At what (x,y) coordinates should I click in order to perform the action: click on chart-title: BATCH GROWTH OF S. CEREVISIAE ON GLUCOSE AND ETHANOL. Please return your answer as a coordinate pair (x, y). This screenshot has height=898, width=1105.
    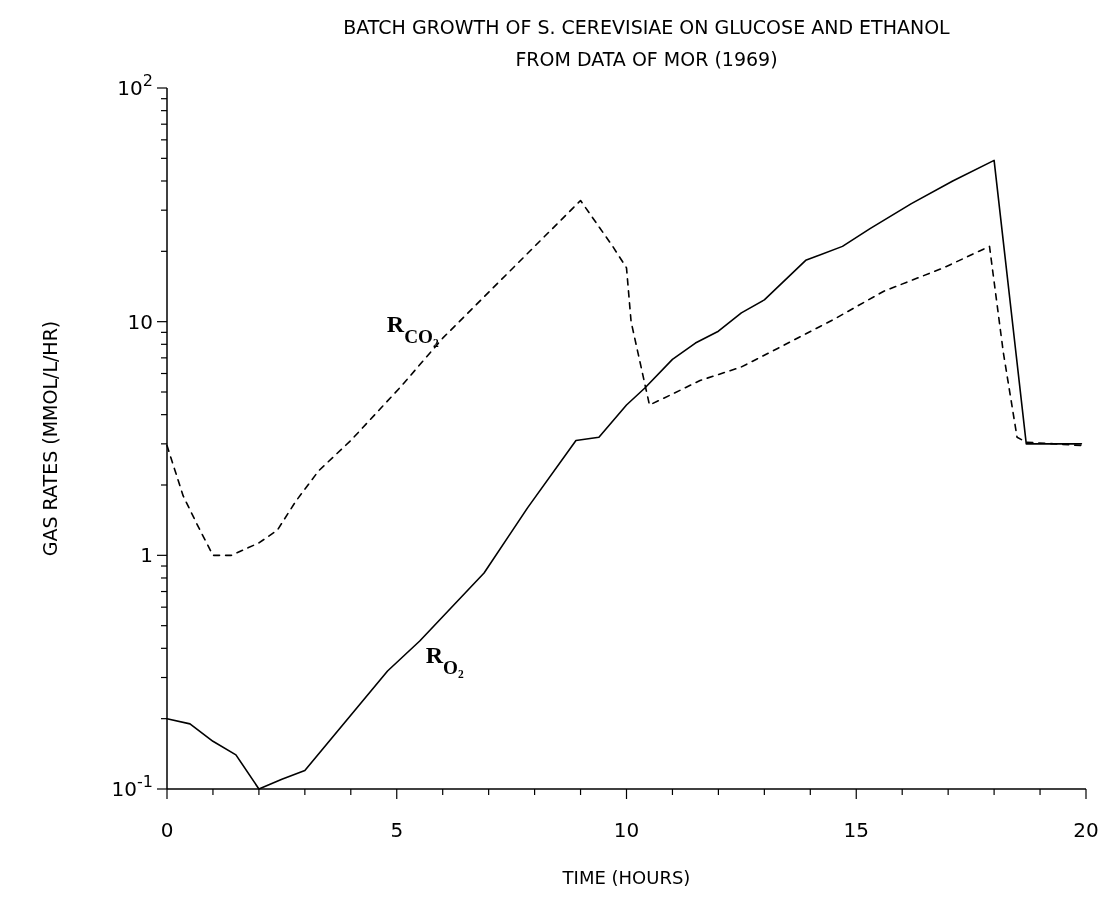
    Looking at the image, I should click on (647, 27).